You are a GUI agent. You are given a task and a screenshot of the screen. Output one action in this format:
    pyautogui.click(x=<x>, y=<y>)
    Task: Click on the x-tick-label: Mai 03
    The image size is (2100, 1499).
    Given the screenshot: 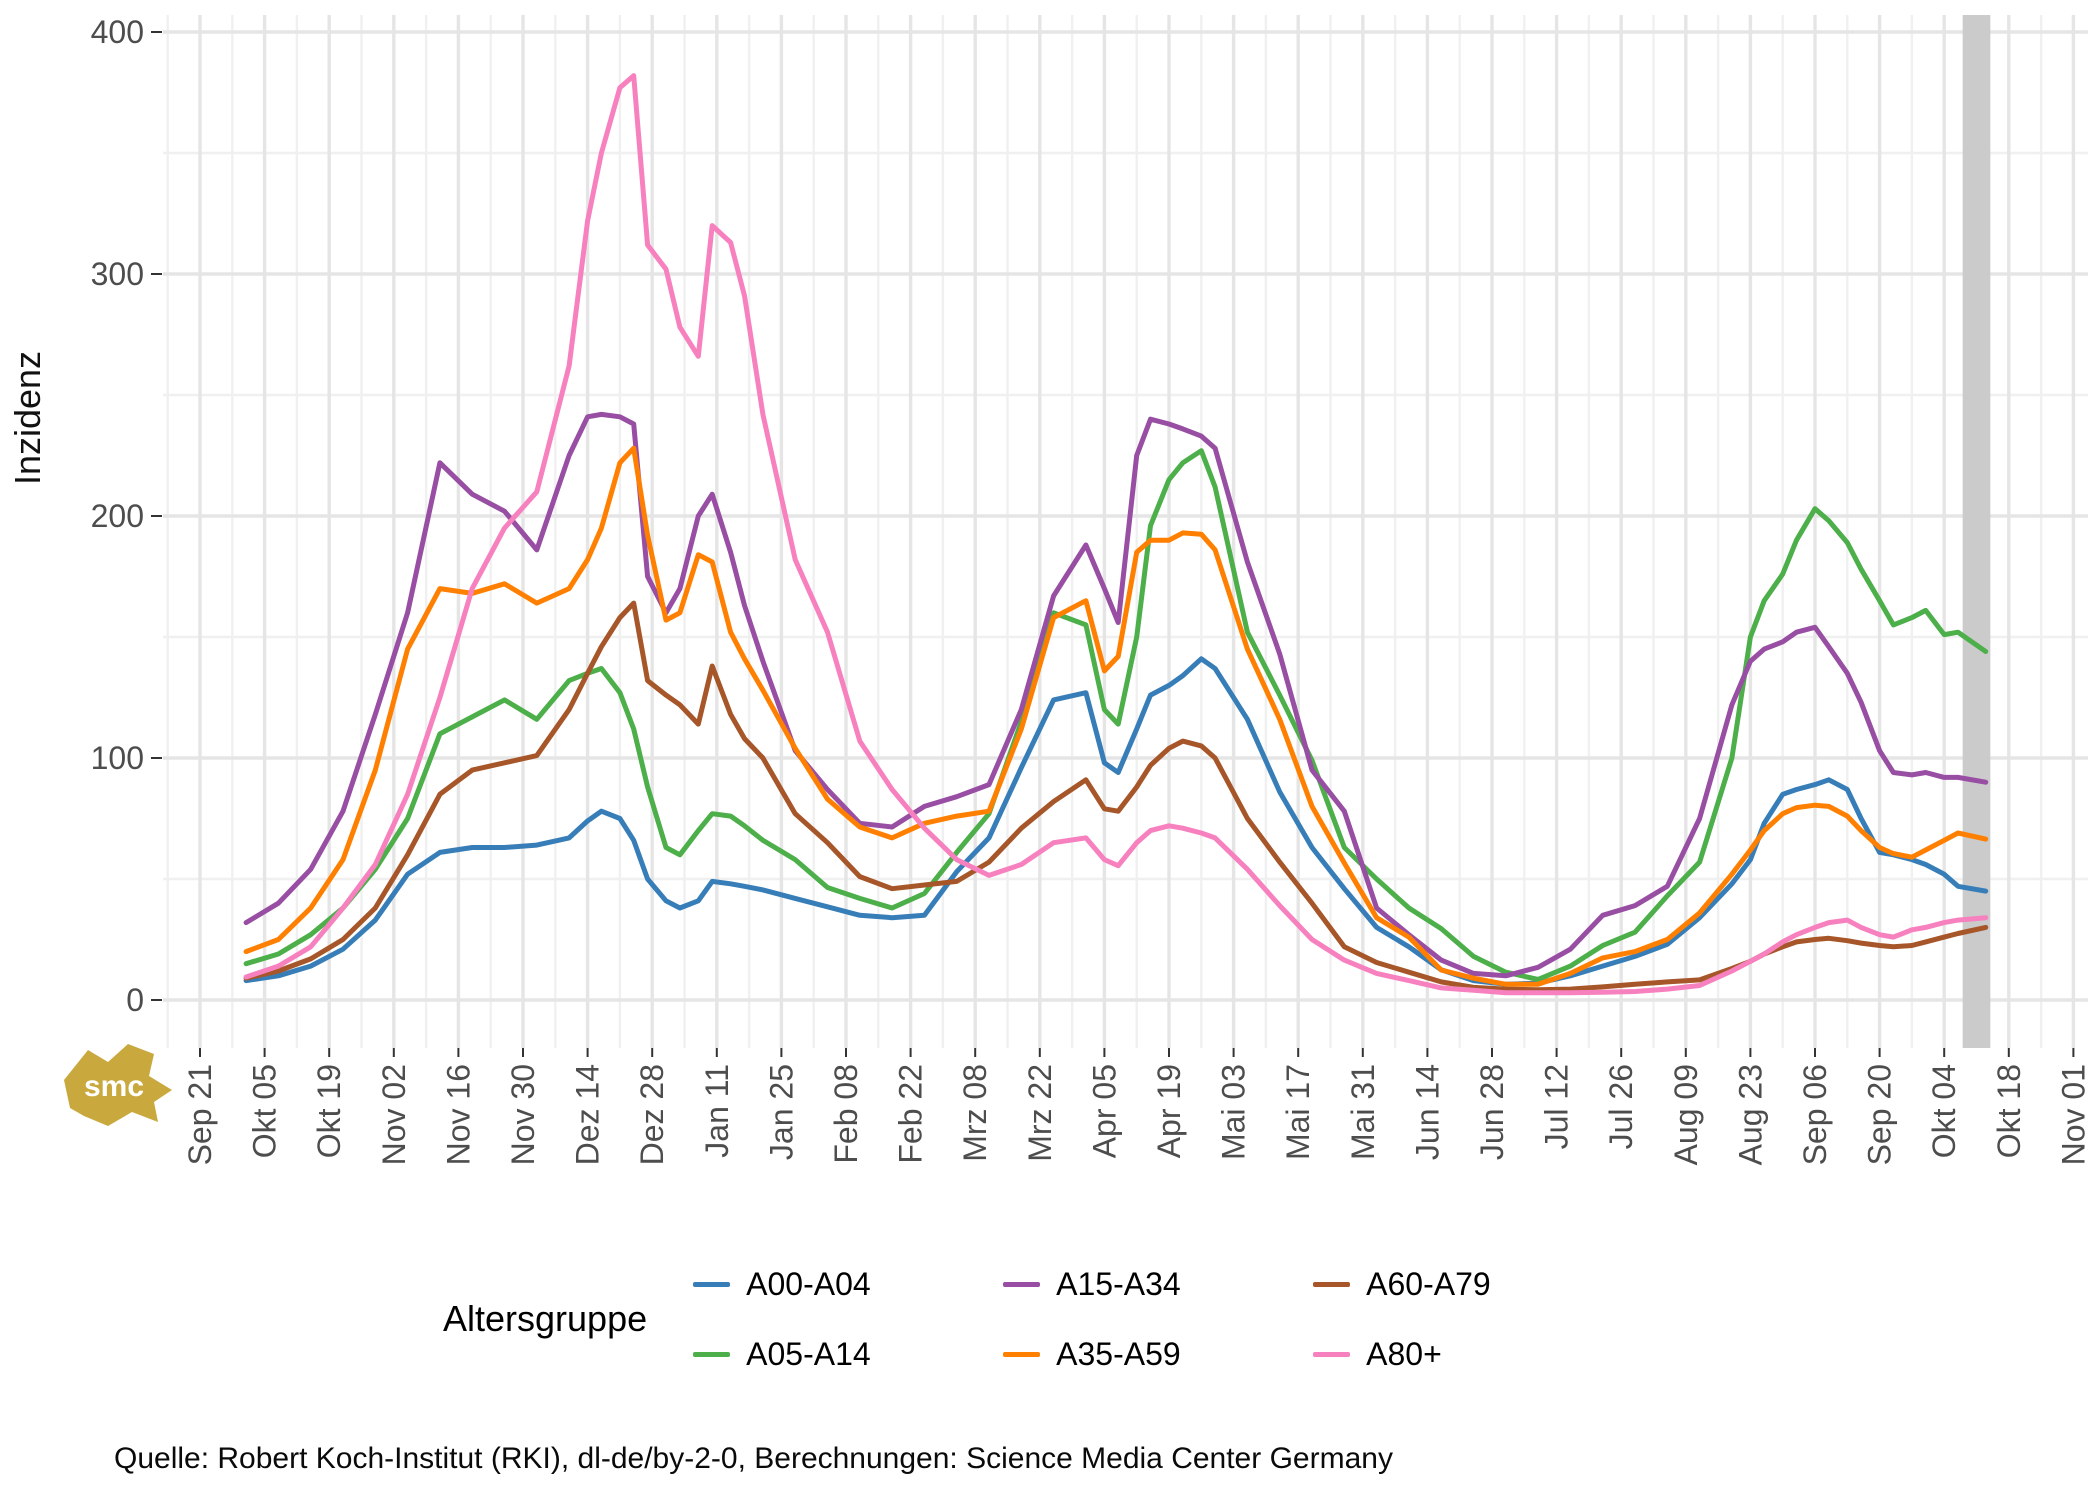 What is the action you would take?
    pyautogui.click(x=1234, y=1112)
    